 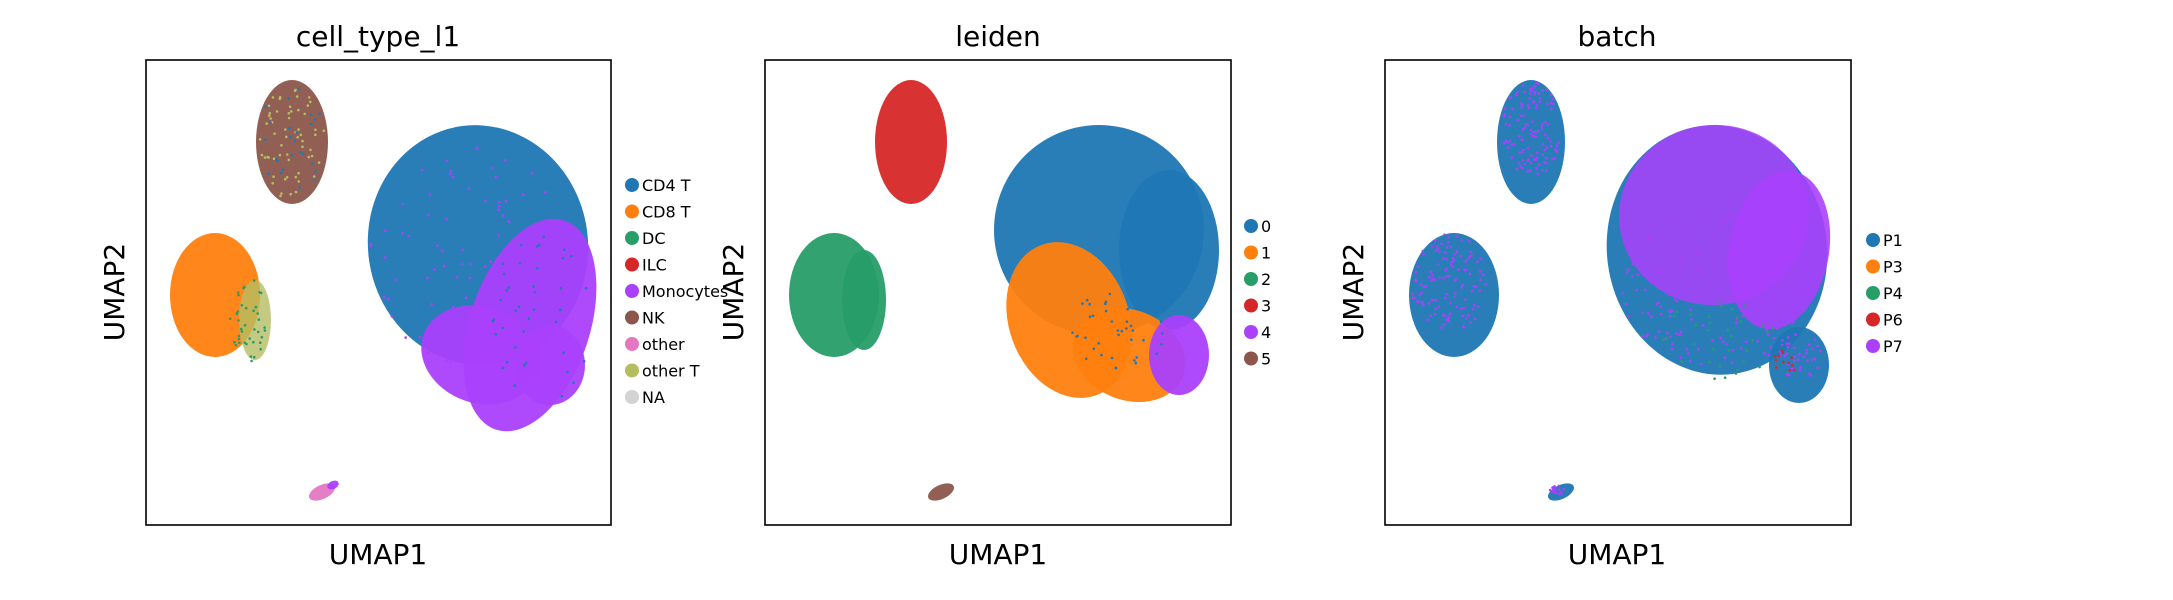 I want to click on legend-item-4: 4, so click(x=1257, y=332).